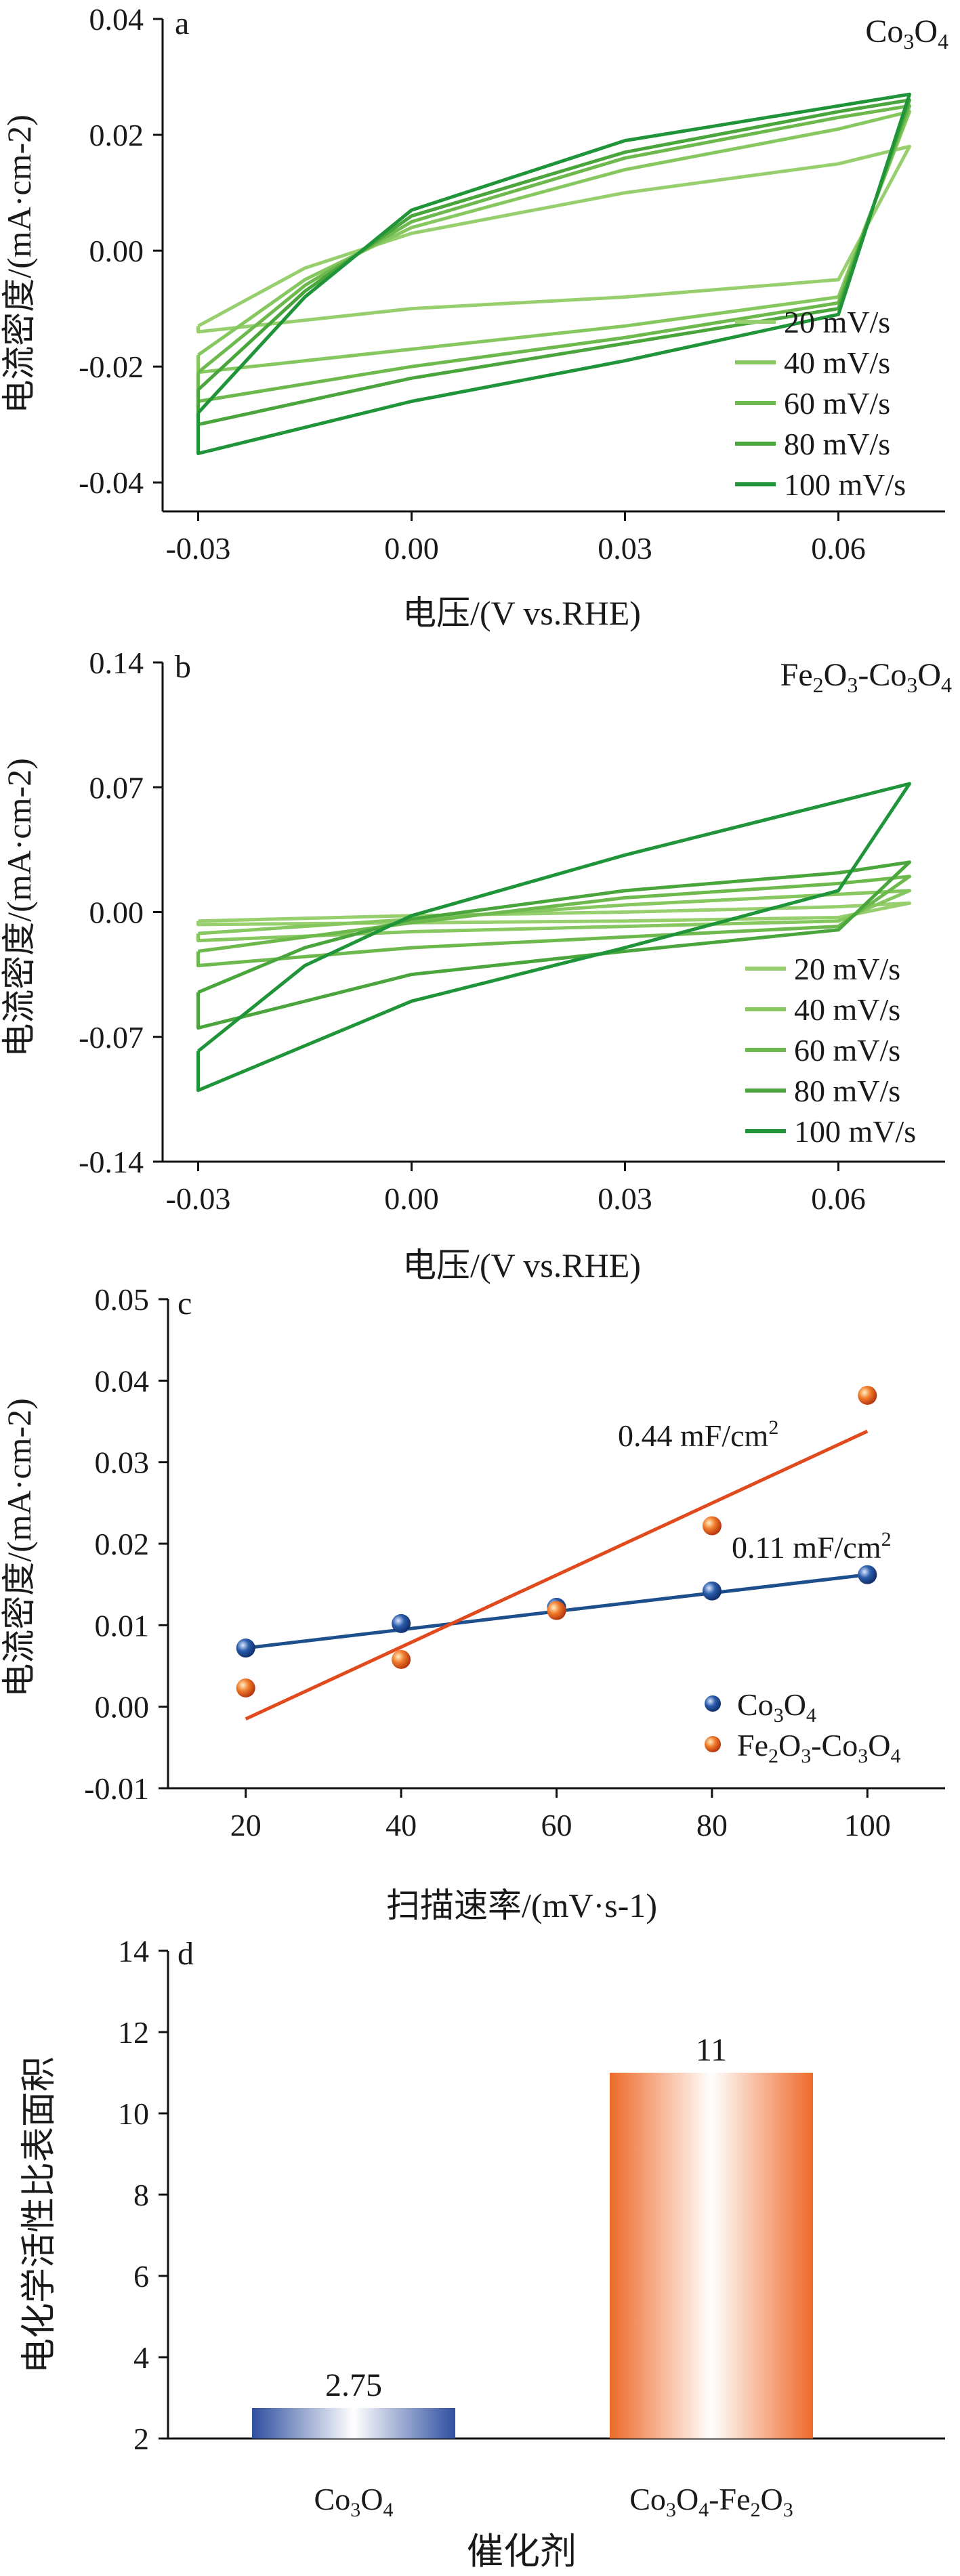 This screenshot has height=2576, width=960. I want to click on panel-a-xlabel: 电压/(V vs.RHE), so click(521, 613).